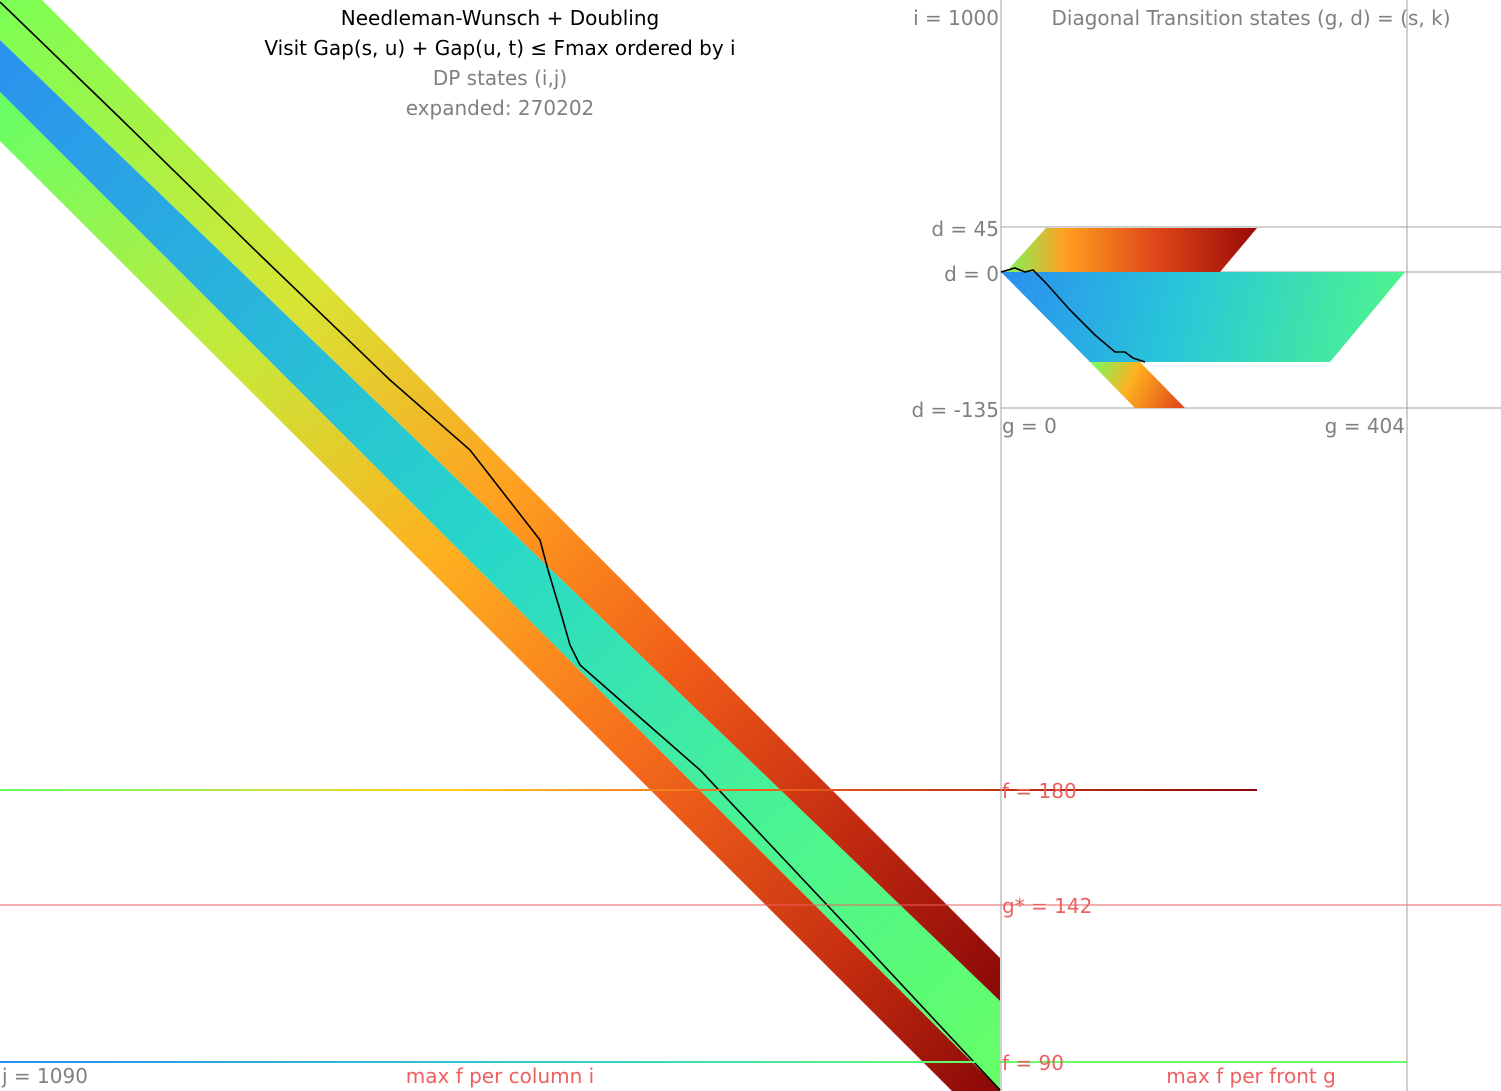  I want to click on expanded-count: expanded: 270202, so click(500, 108).